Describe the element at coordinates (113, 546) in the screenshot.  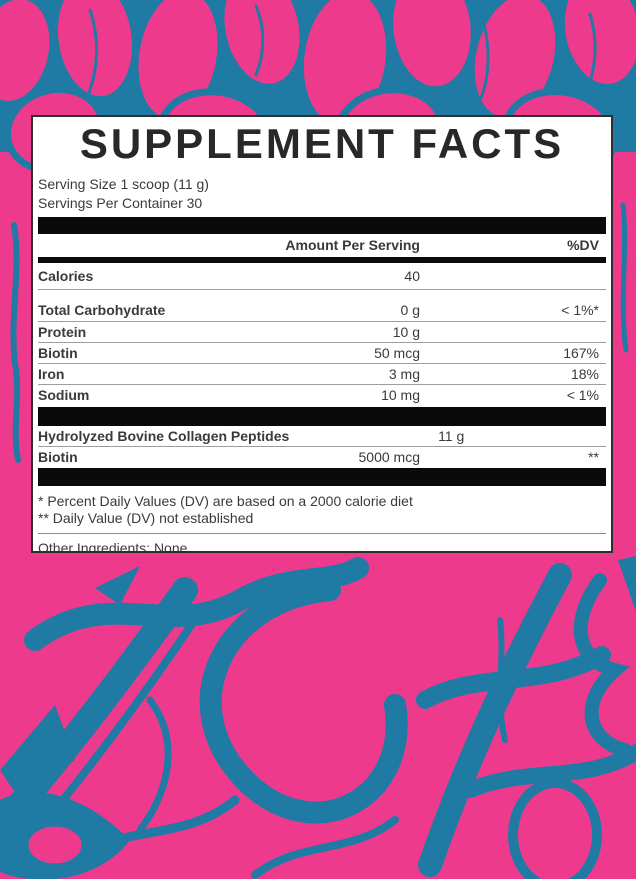
I see `other-ingredients: Other Ingredients: None` at that location.